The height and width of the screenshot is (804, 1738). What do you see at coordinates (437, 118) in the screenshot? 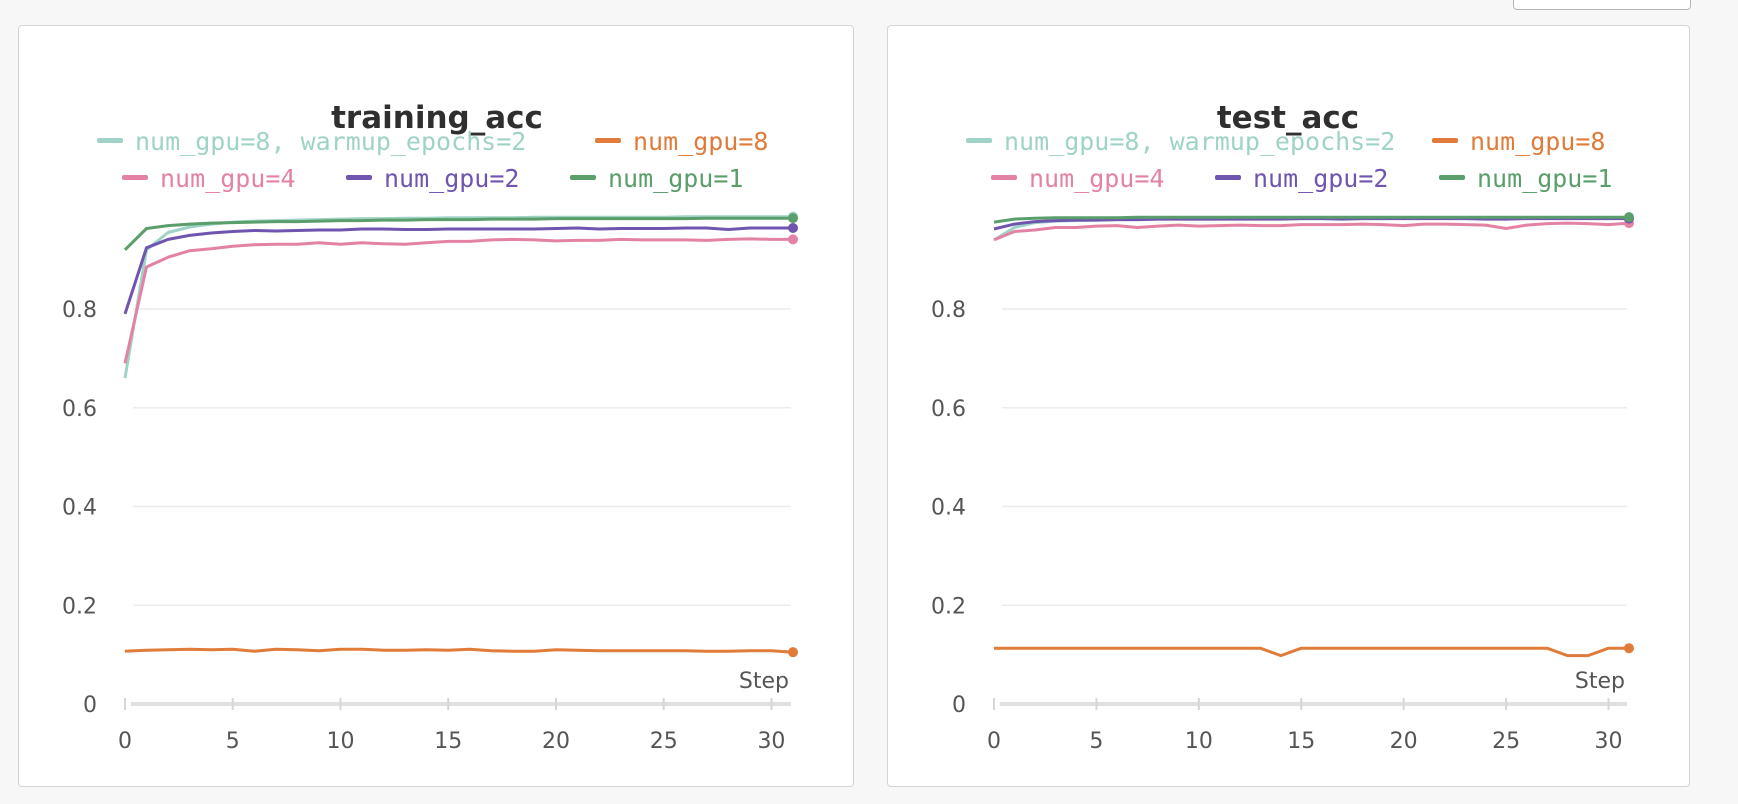
I see `chart-title: training_acc` at bounding box center [437, 118].